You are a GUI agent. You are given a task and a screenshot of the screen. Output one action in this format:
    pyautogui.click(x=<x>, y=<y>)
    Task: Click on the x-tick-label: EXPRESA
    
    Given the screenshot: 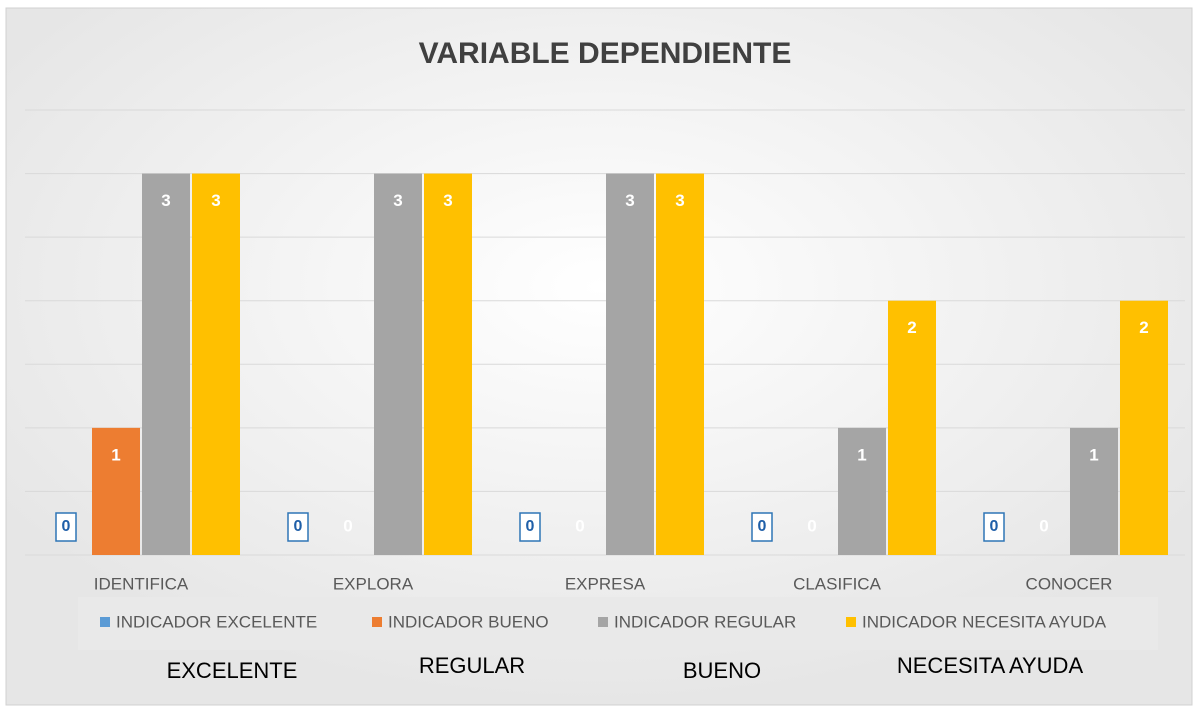 What is the action you would take?
    pyautogui.click(x=605, y=583)
    